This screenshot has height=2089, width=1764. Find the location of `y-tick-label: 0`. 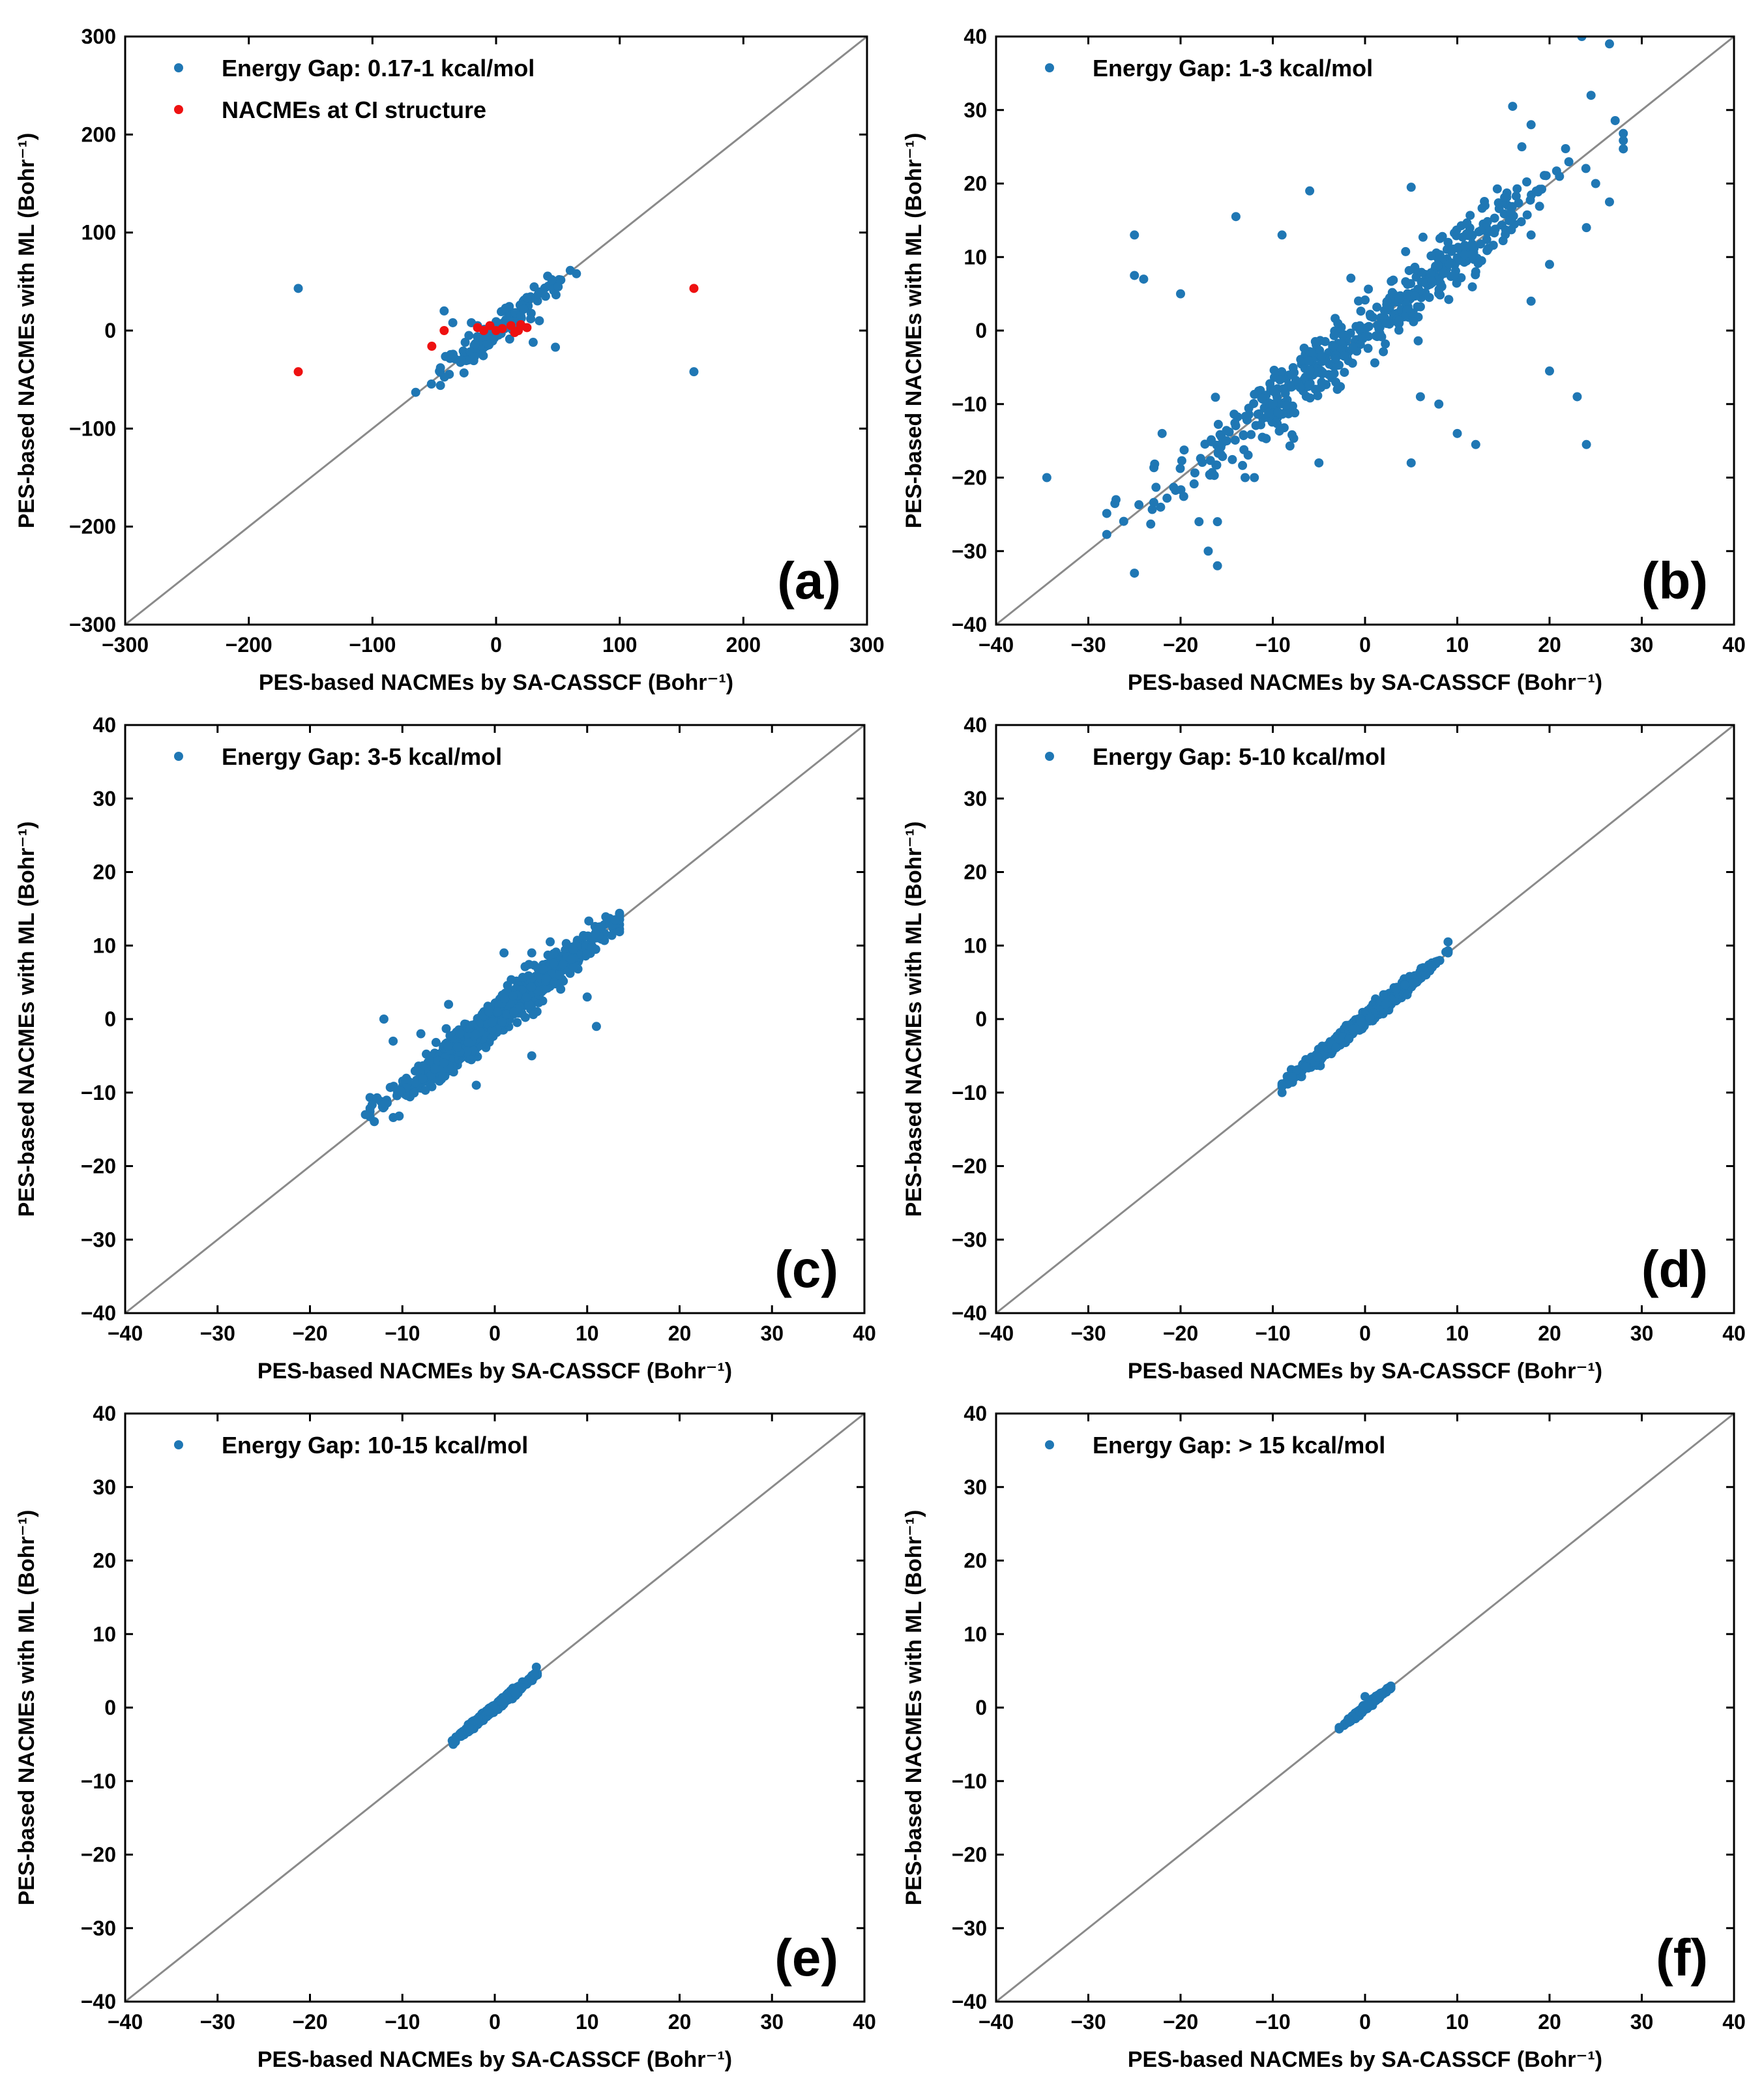

y-tick-label: 0 is located at coordinates (110, 1019).